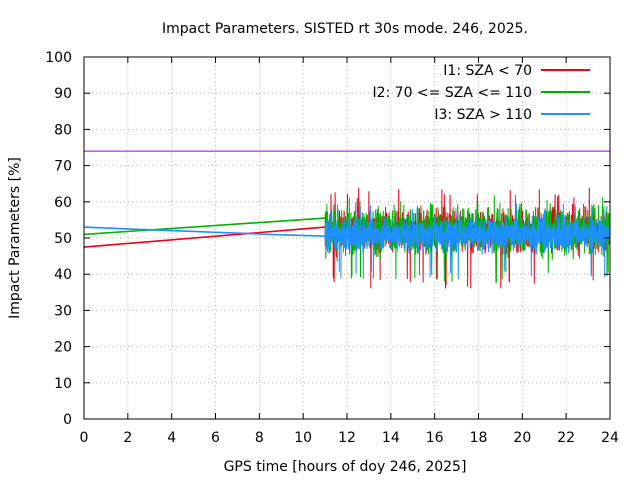  Describe the element at coordinates (63, 348) in the screenshot. I see `y-tick-label: 20` at that location.